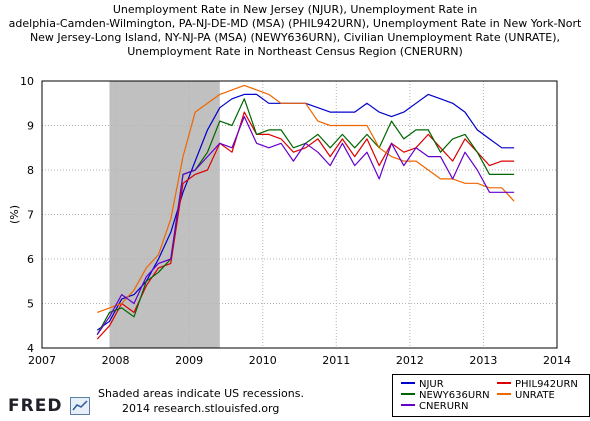  What do you see at coordinates (410, 360) in the screenshot?
I see `x-tick-label: 2012` at bounding box center [410, 360].